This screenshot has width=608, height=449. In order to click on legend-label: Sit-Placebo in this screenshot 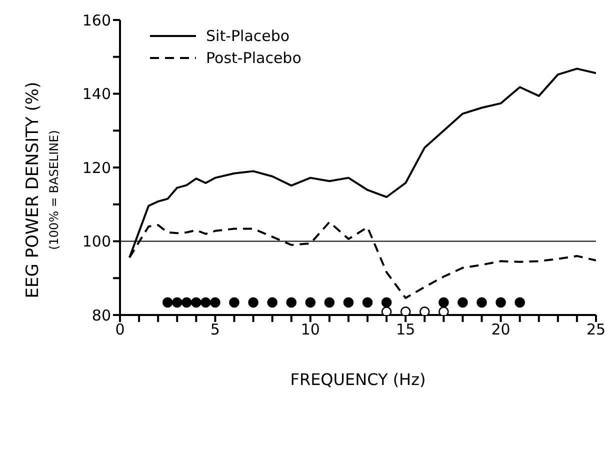, I will do `click(248, 36)`.